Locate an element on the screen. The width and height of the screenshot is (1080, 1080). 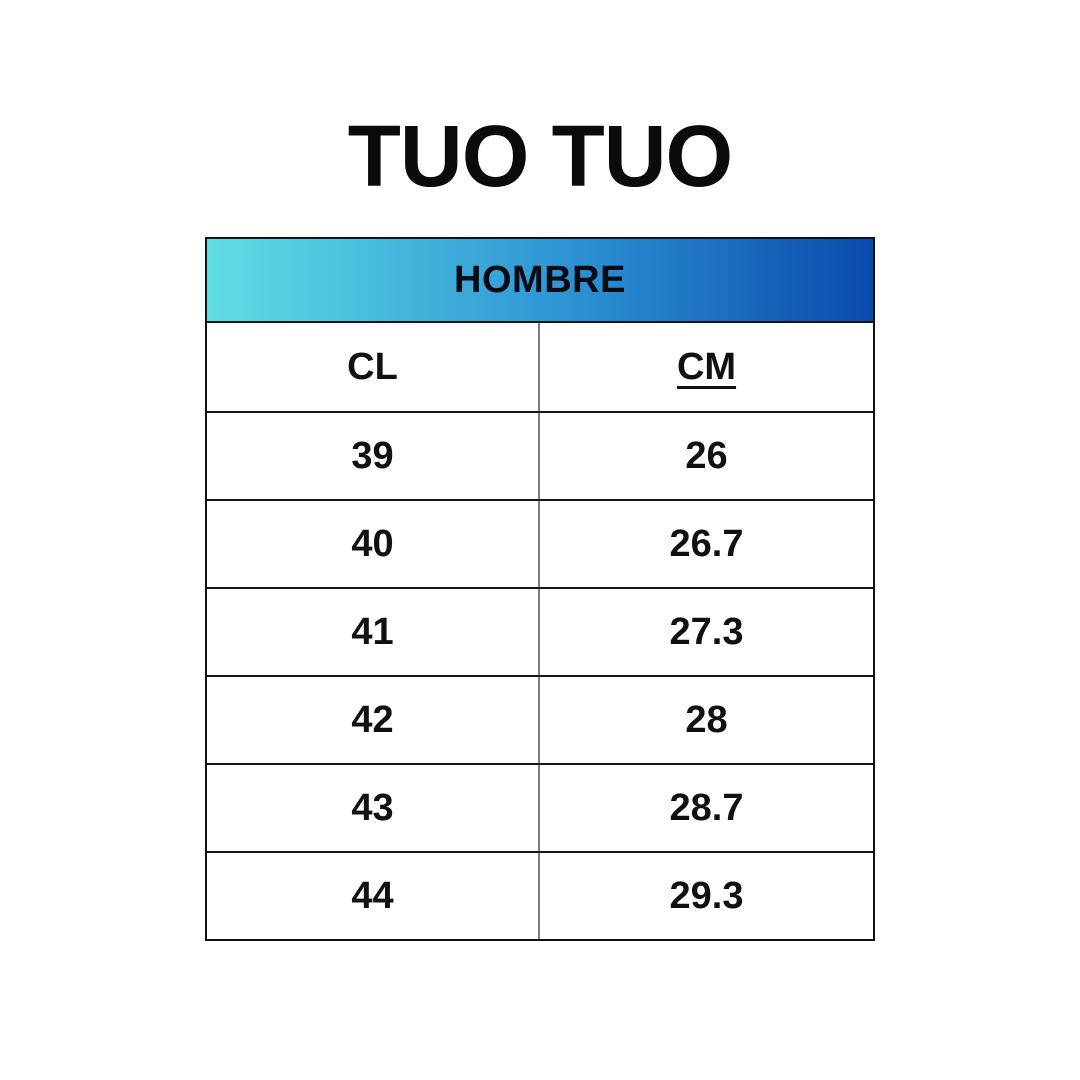
cell-cl-value: 44 is located at coordinates (372, 895).